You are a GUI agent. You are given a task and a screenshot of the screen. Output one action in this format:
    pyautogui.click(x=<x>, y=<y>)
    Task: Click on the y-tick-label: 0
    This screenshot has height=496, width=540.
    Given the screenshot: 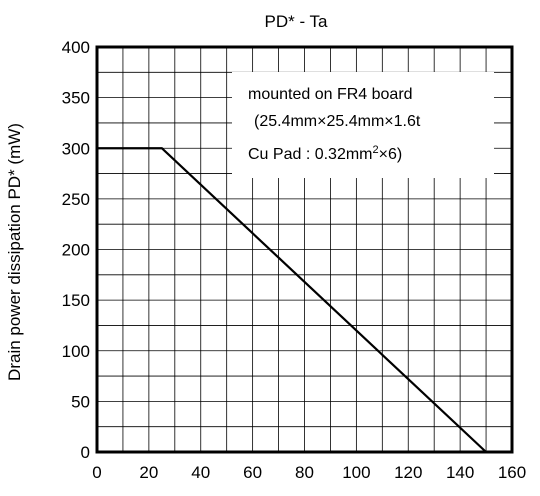 What is the action you would take?
    pyautogui.click(x=85, y=452)
    